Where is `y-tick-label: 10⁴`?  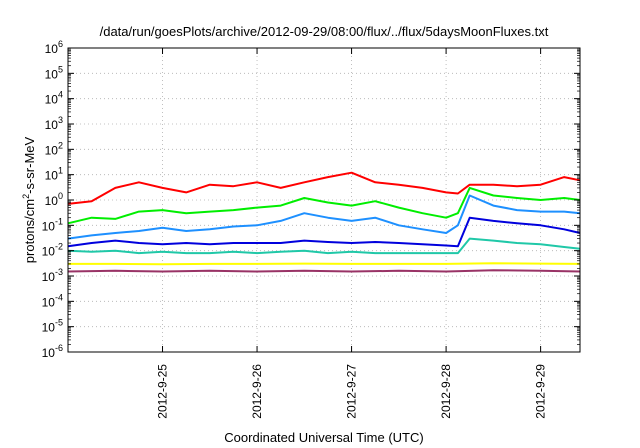
y-tick-label: 10⁴ is located at coordinates (54, 98).